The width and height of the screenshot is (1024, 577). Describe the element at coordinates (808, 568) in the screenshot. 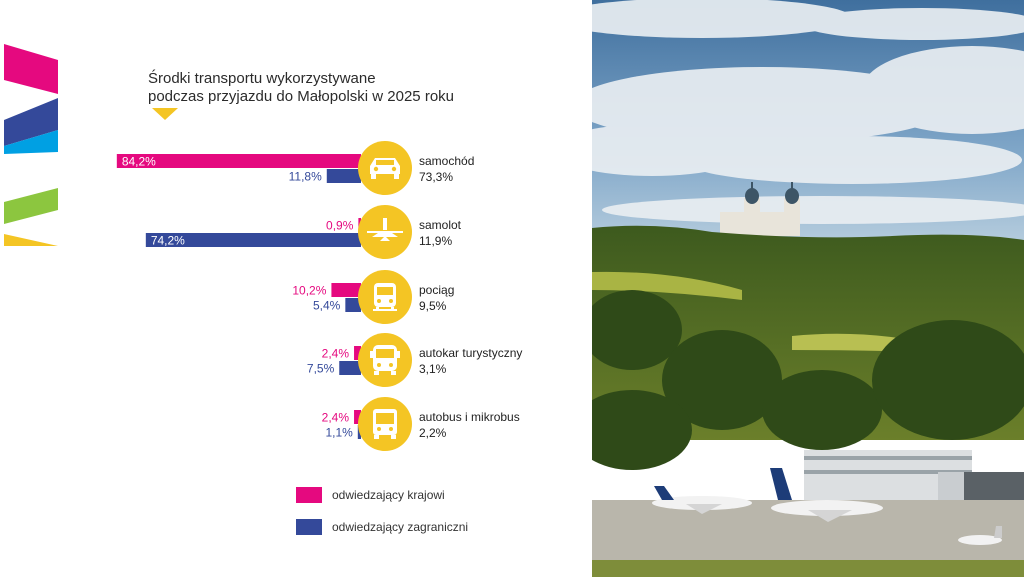

I see `photo-grass-strip` at that location.